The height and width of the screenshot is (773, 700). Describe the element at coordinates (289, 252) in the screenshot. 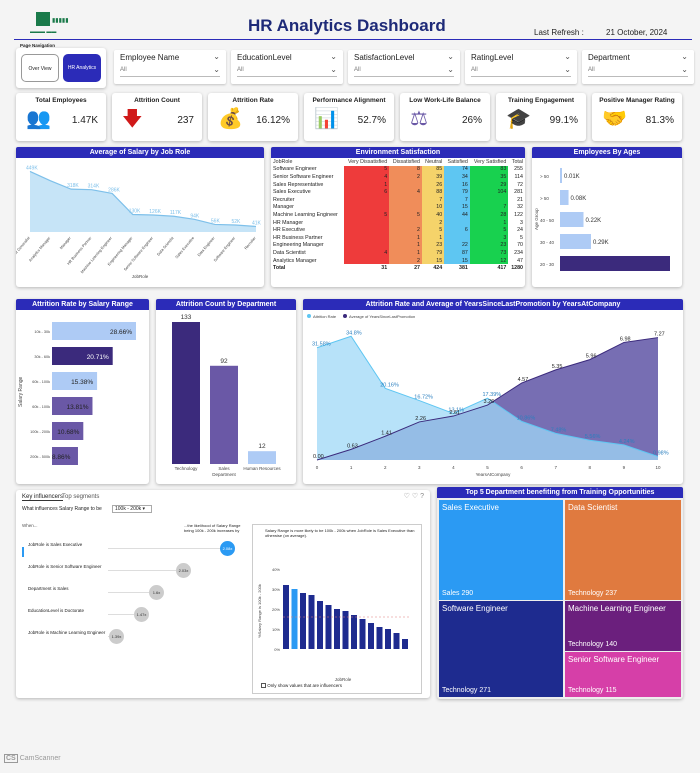

I see `env-cell: Data Scientist` at that location.